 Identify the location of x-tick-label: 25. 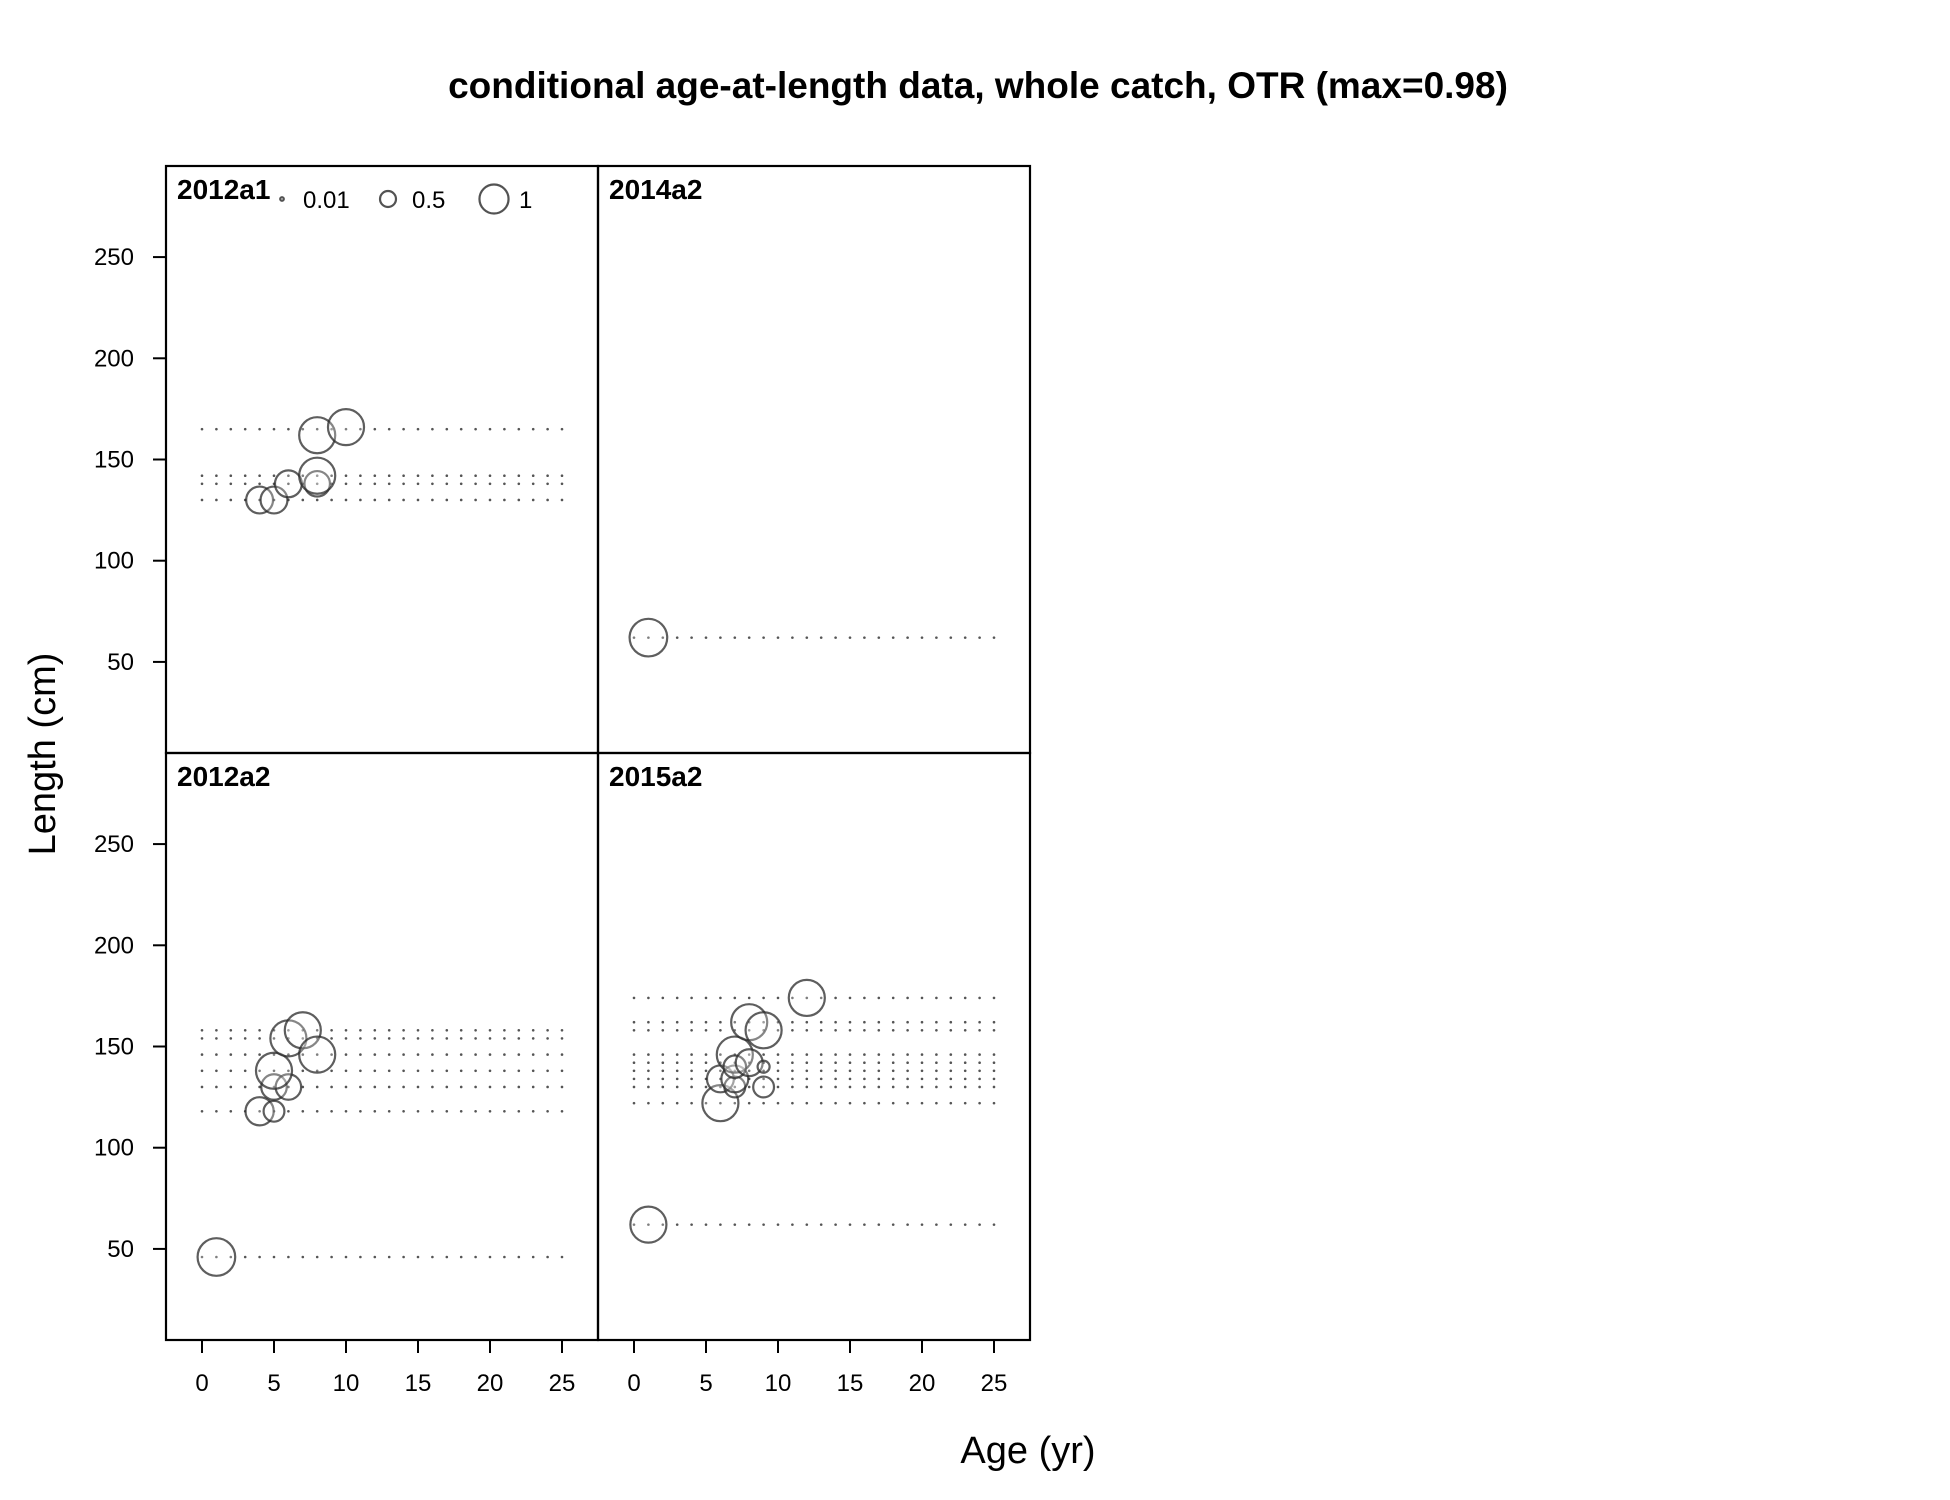
(994, 1383).